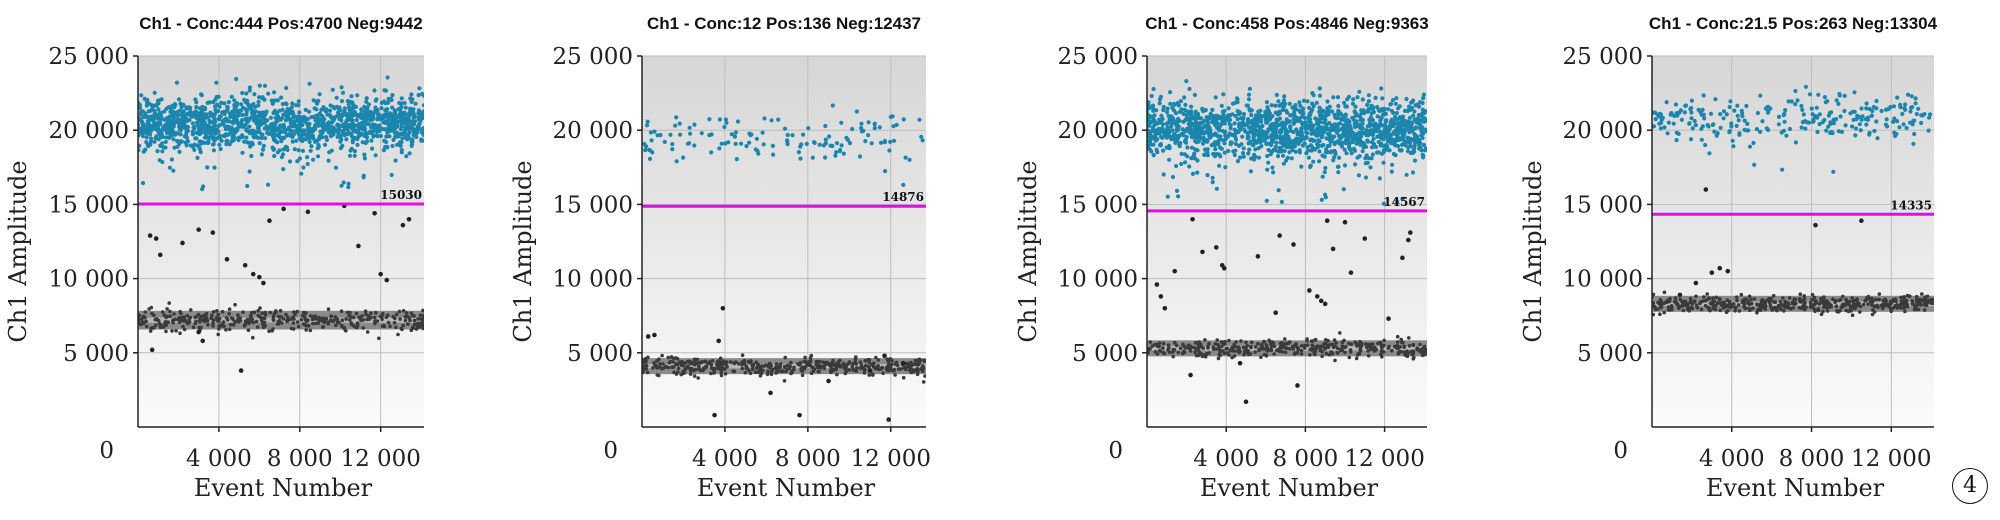 The image size is (2000, 520). What do you see at coordinates (1793, 241) in the screenshot?
I see `grid` at bounding box center [1793, 241].